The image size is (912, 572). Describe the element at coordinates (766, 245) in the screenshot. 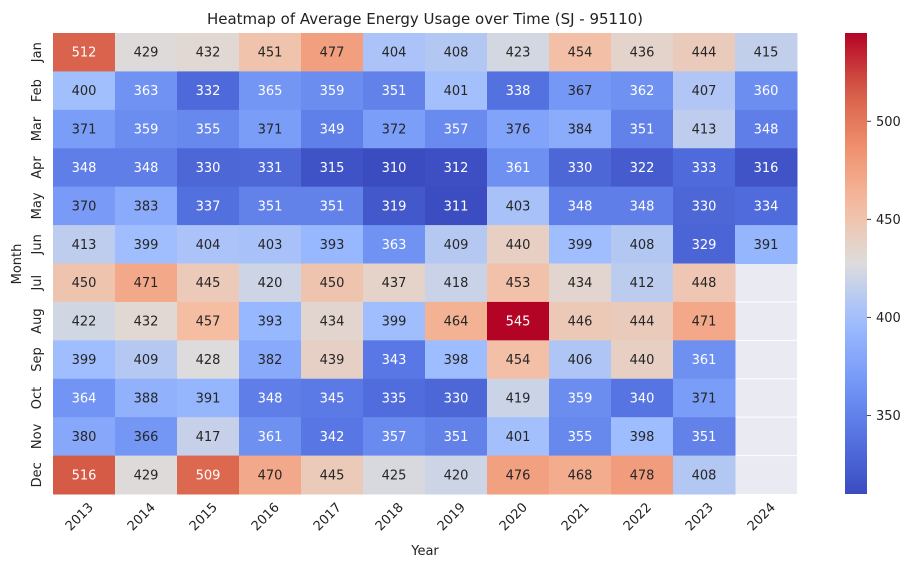

I see `cell-value-label: 391` at that location.